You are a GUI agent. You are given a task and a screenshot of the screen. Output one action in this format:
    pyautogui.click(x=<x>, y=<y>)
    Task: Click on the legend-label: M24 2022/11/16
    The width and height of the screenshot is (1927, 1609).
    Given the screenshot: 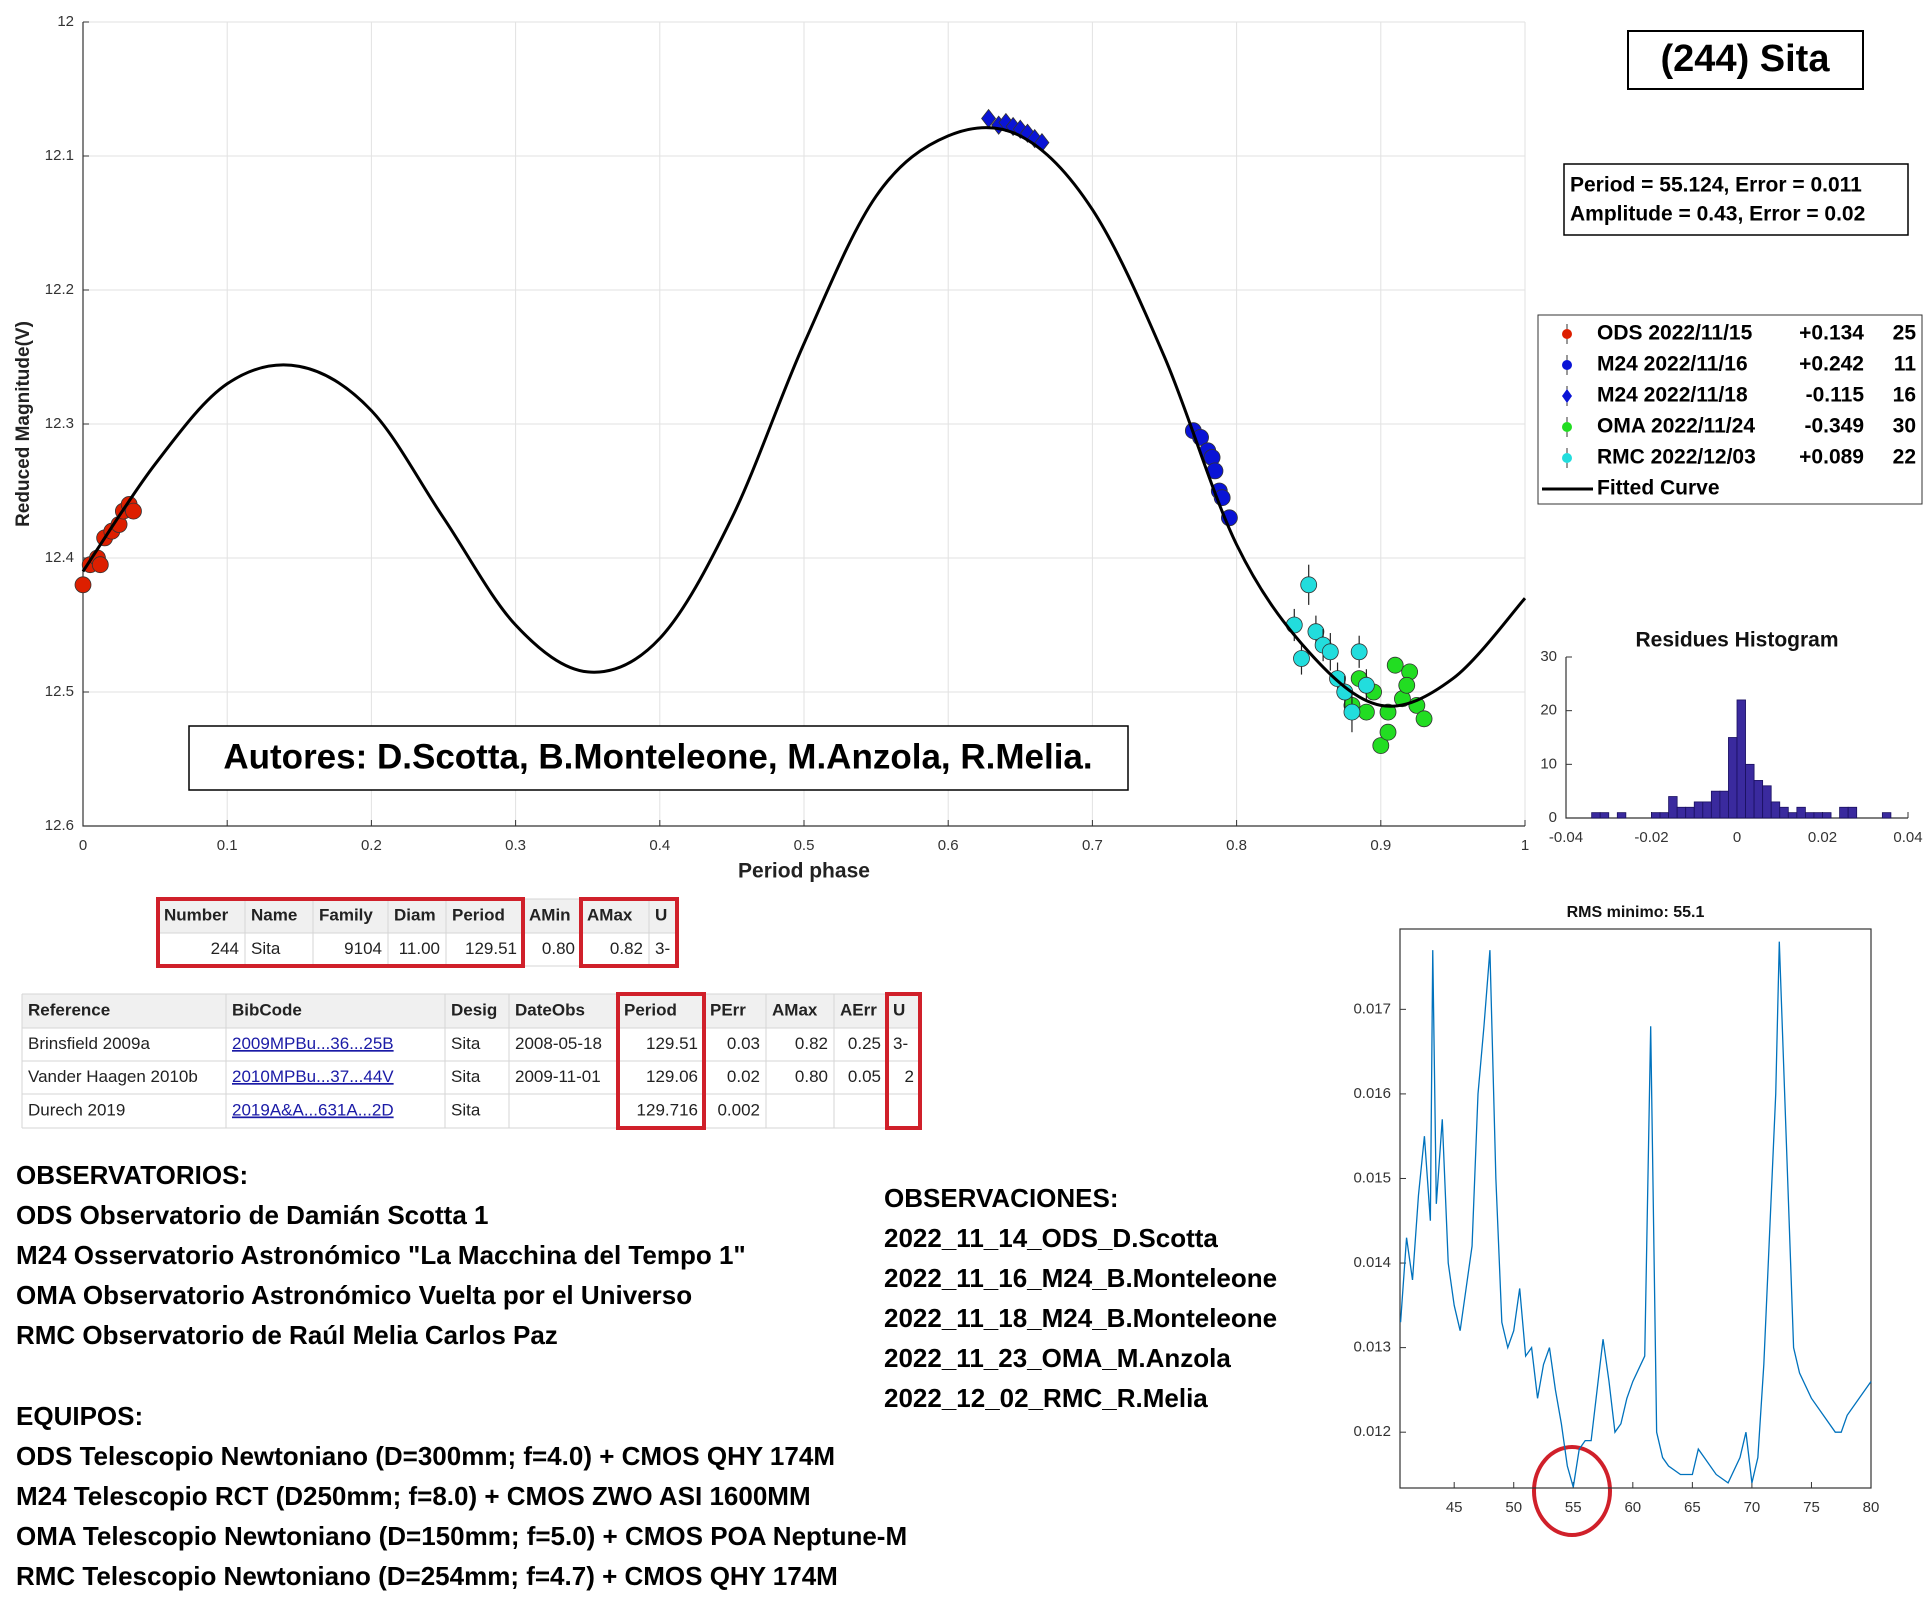 What is the action you would take?
    pyautogui.click(x=1672, y=364)
    